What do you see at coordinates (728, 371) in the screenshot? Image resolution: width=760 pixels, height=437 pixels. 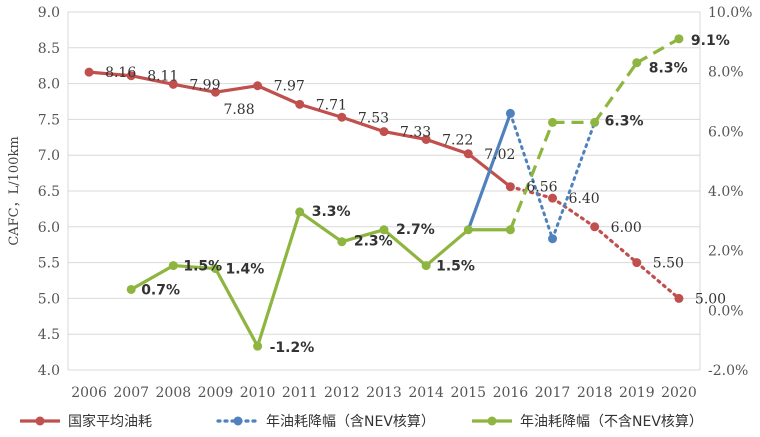 I see `y2-tick-label: -2.0%` at bounding box center [728, 371].